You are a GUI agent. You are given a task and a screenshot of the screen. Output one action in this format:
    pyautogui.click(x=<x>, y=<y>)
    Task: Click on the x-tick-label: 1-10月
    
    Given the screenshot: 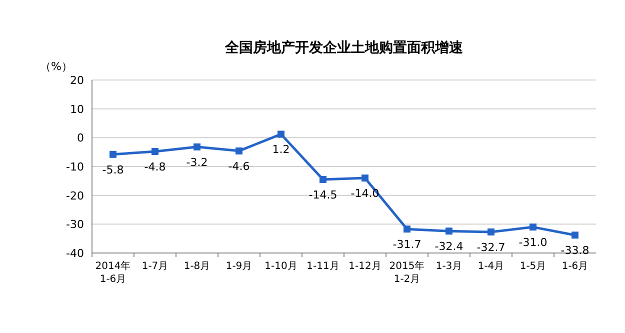 What is the action you would take?
    pyautogui.click(x=281, y=266)
    